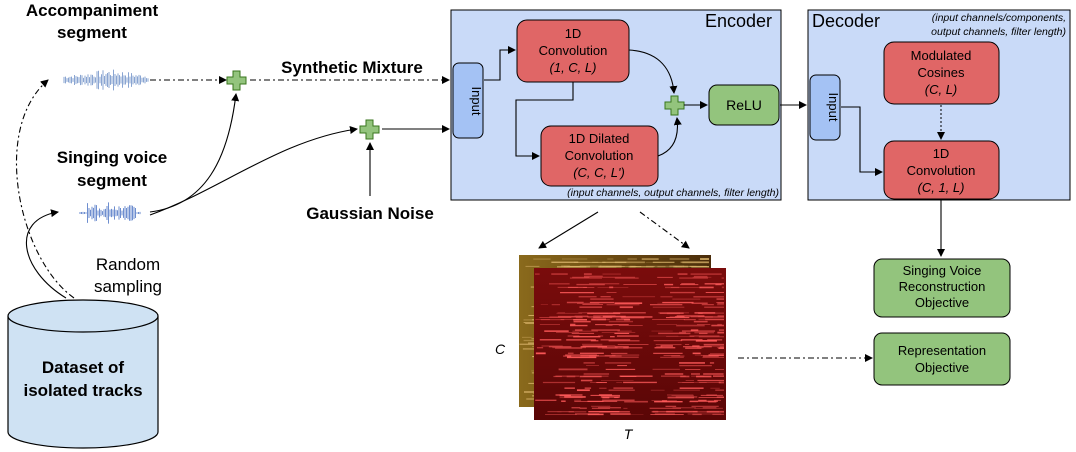  What do you see at coordinates (82, 390) in the screenshot?
I see `dataset-label-2: isolated tracks` at bounding box center [82, 390].